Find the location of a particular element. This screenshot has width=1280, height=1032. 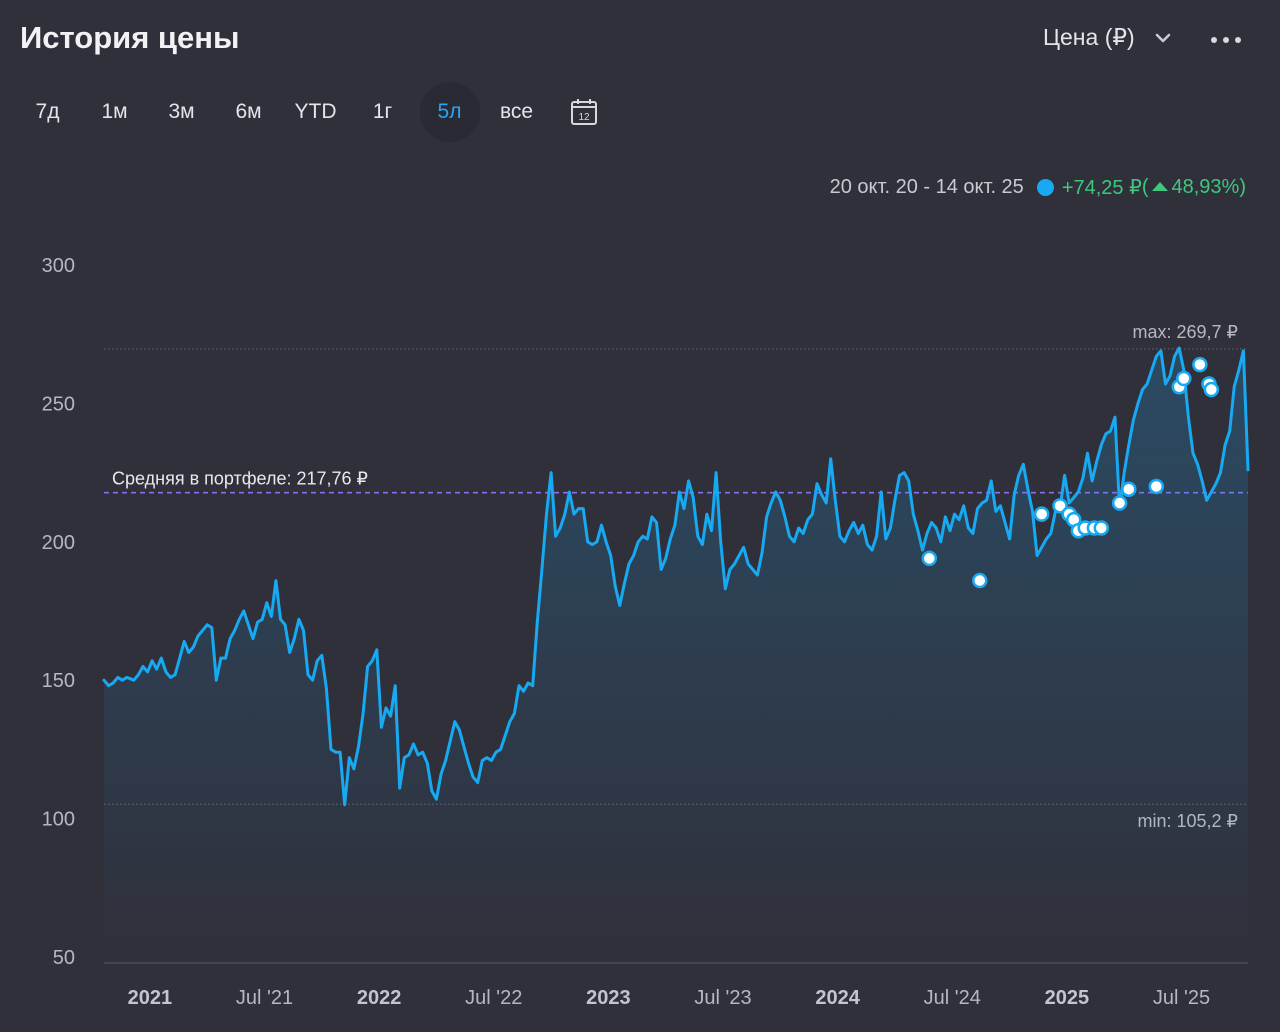

y-tick-label: 100 is located at coordinates (58, 820).